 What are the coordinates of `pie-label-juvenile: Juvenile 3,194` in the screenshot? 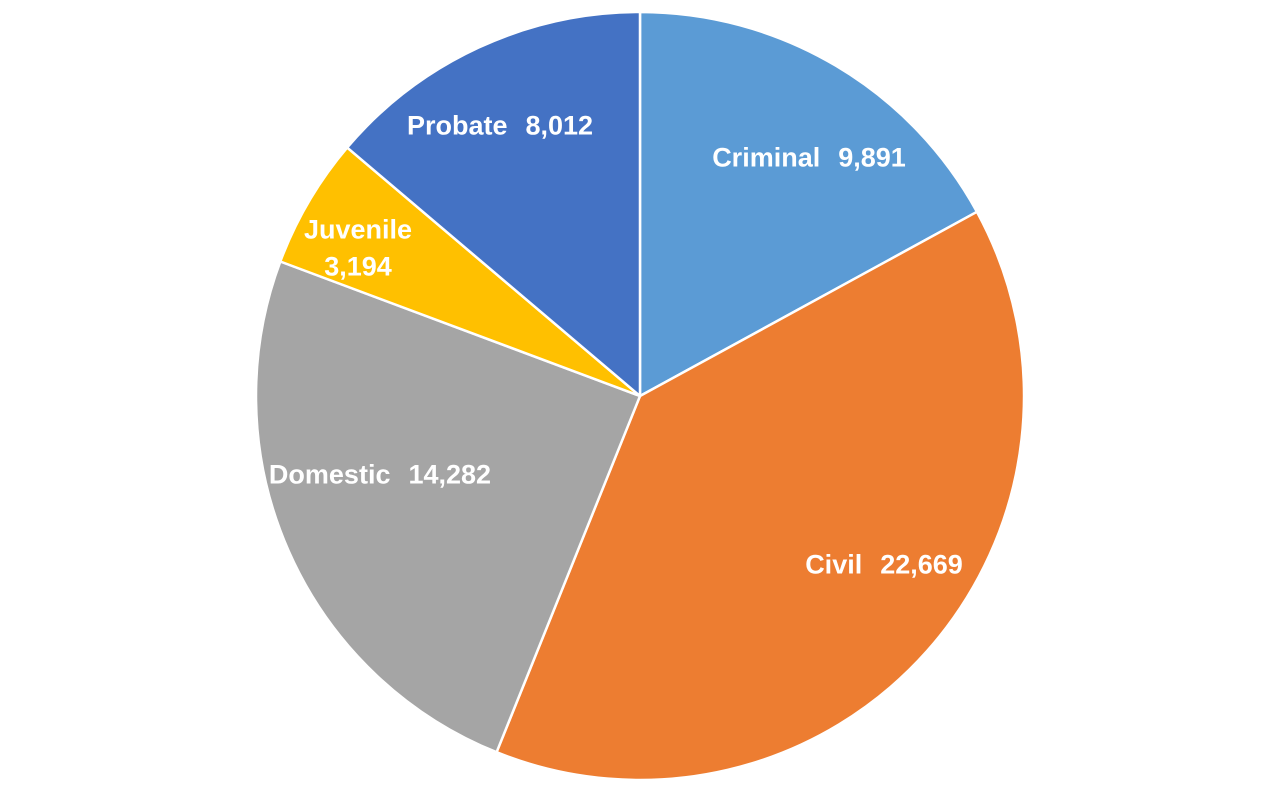 It's located at (358, 248).